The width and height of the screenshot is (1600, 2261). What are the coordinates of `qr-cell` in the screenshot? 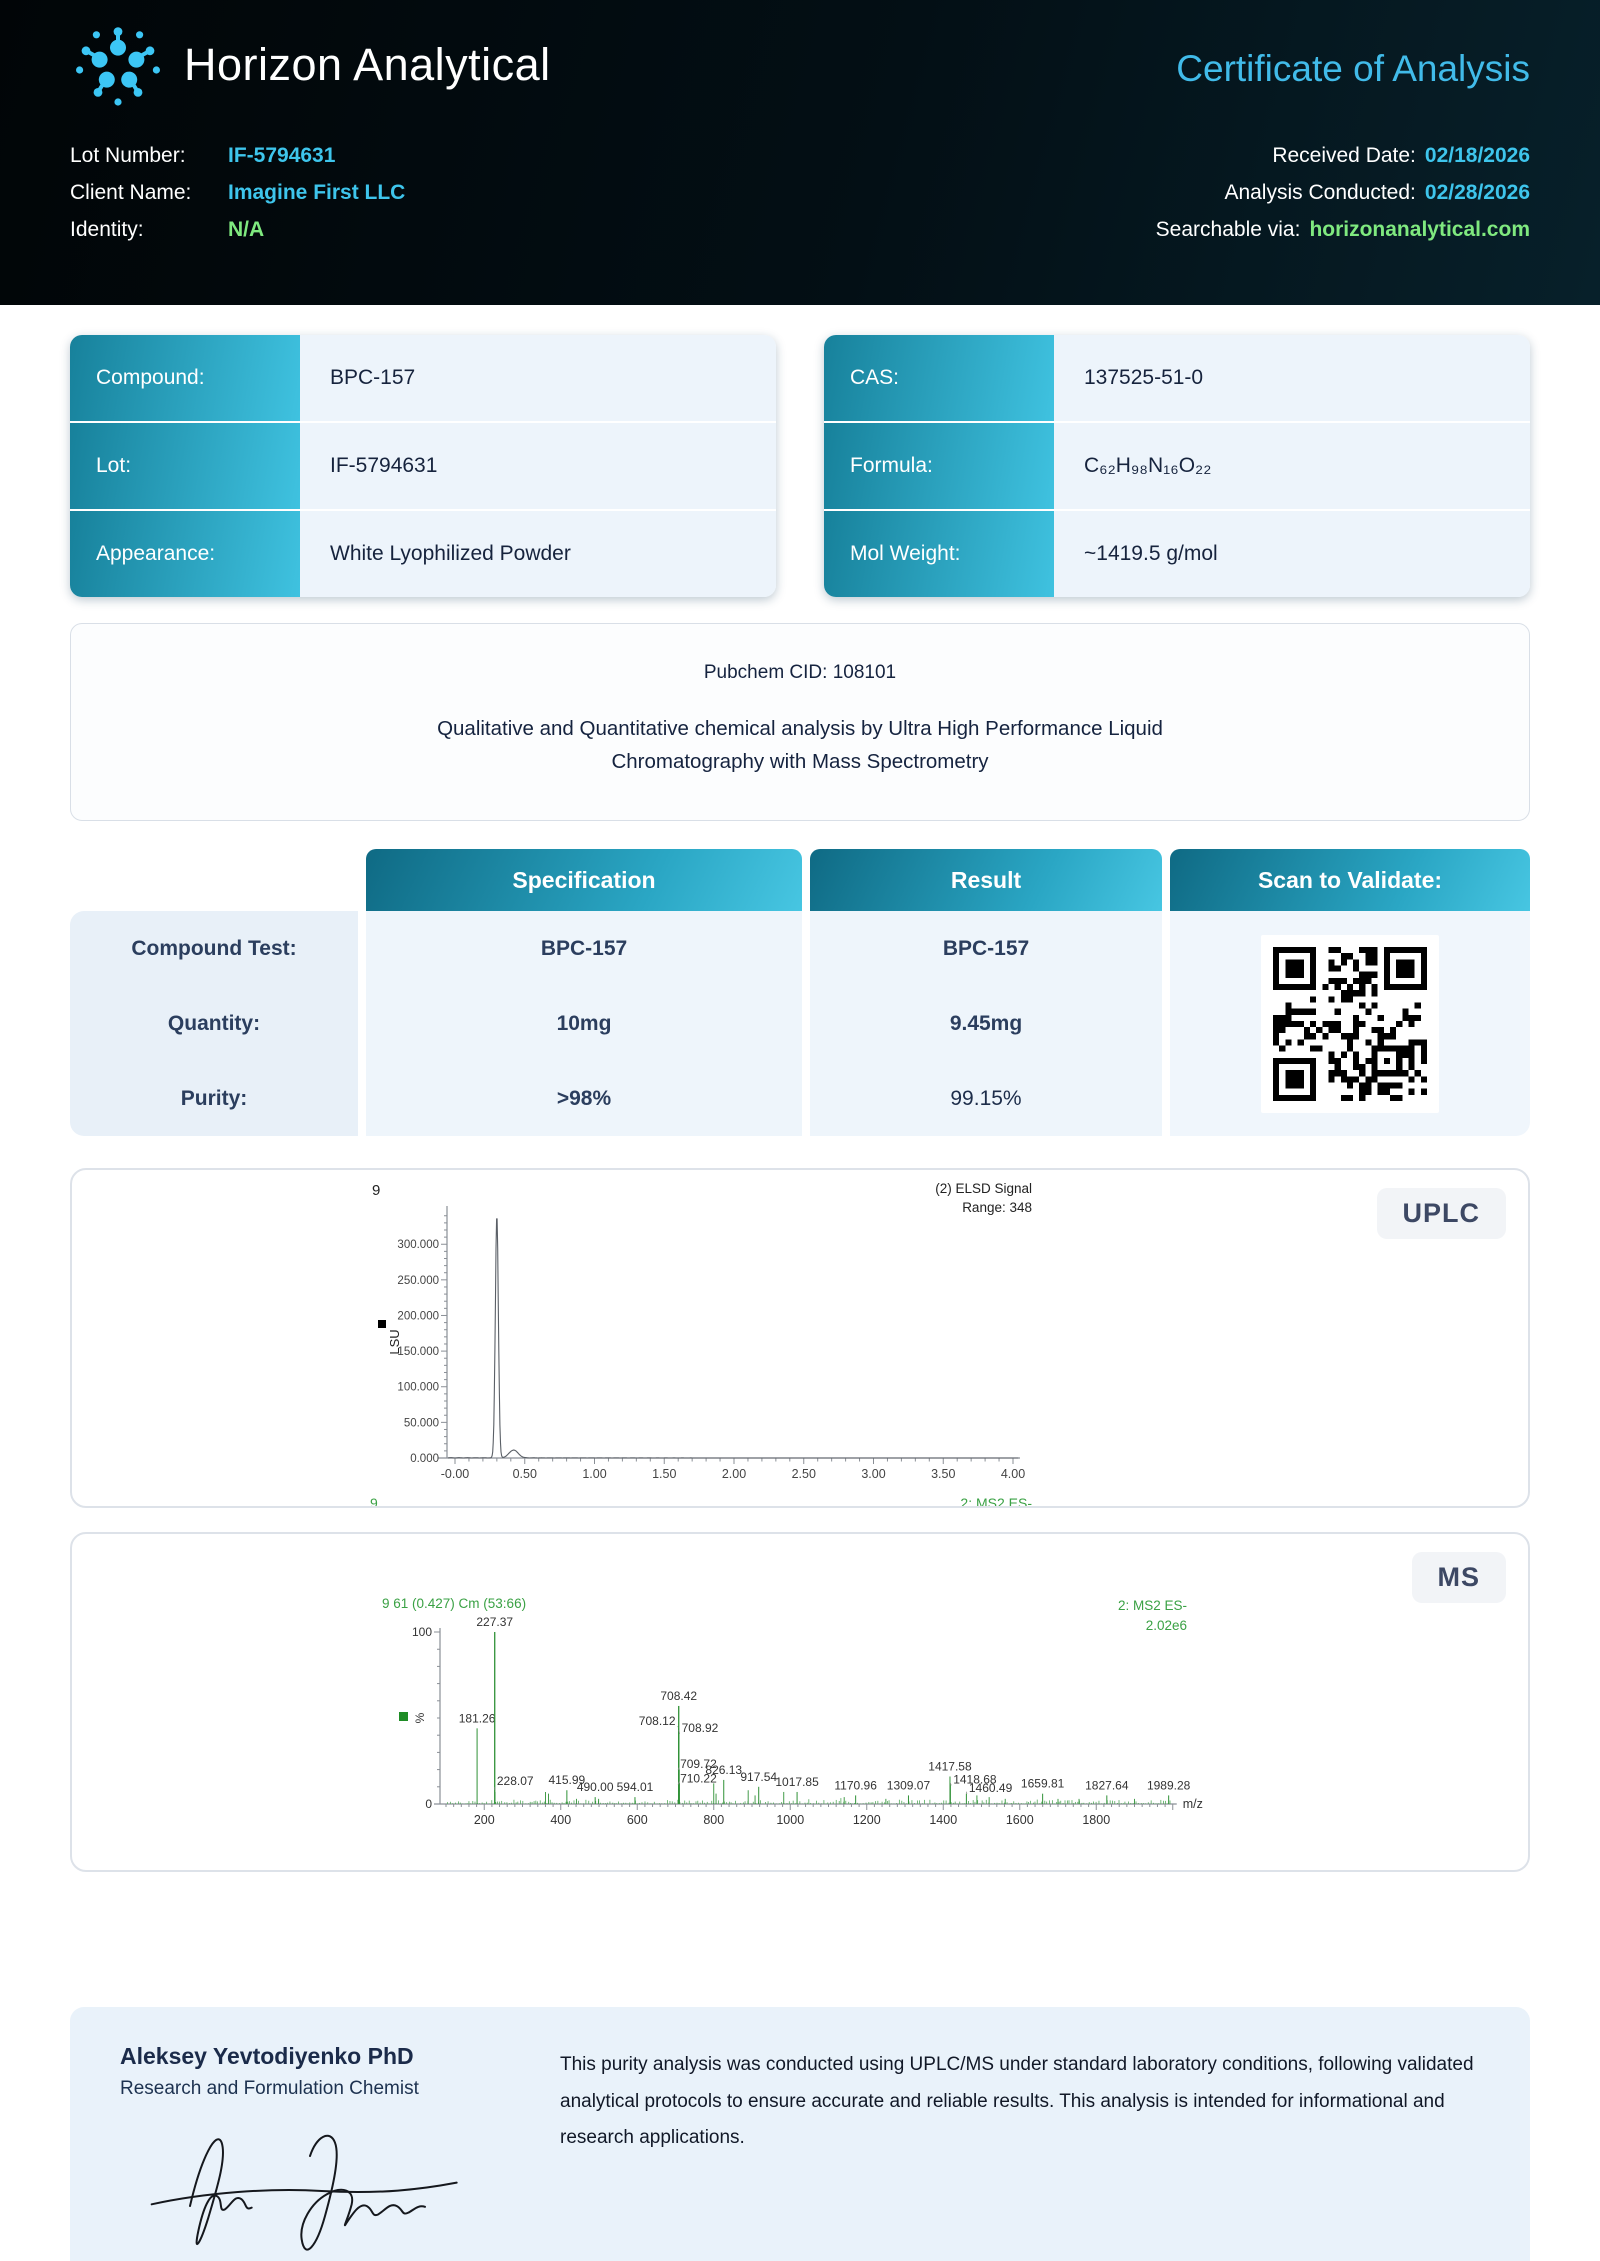 It's located at (1350, 1024).